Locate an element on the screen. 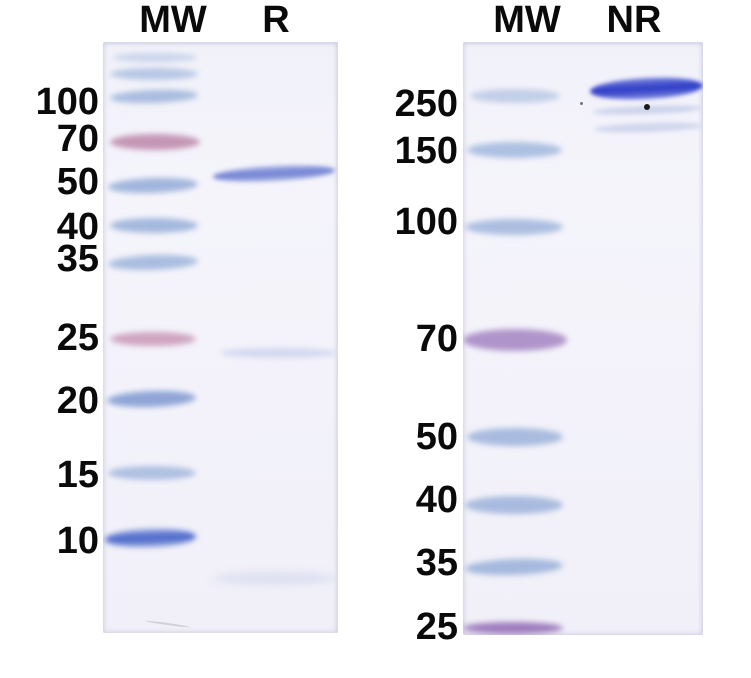 Image resolution: width=751 pixels, height=678 pixels. marker-band-100-non-reduced is located at coordinates (514, 227).